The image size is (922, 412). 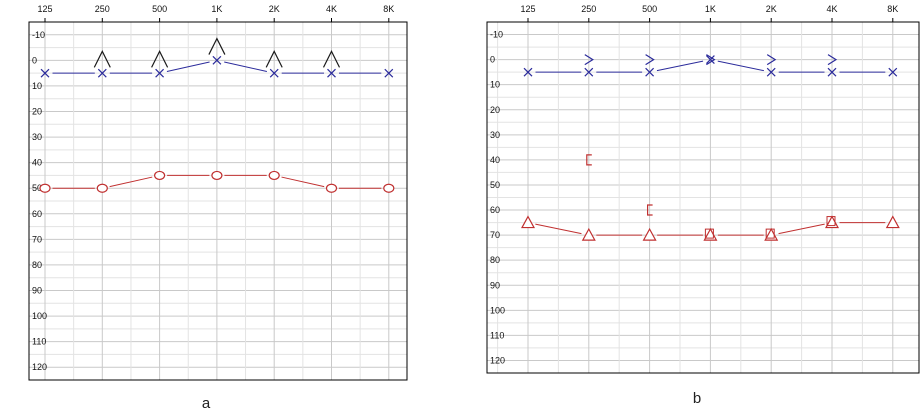 What do you see at coordinates (495, 210) in the screenshot?
I see `y-tick-label: 60` at bounding box center [495, 210].